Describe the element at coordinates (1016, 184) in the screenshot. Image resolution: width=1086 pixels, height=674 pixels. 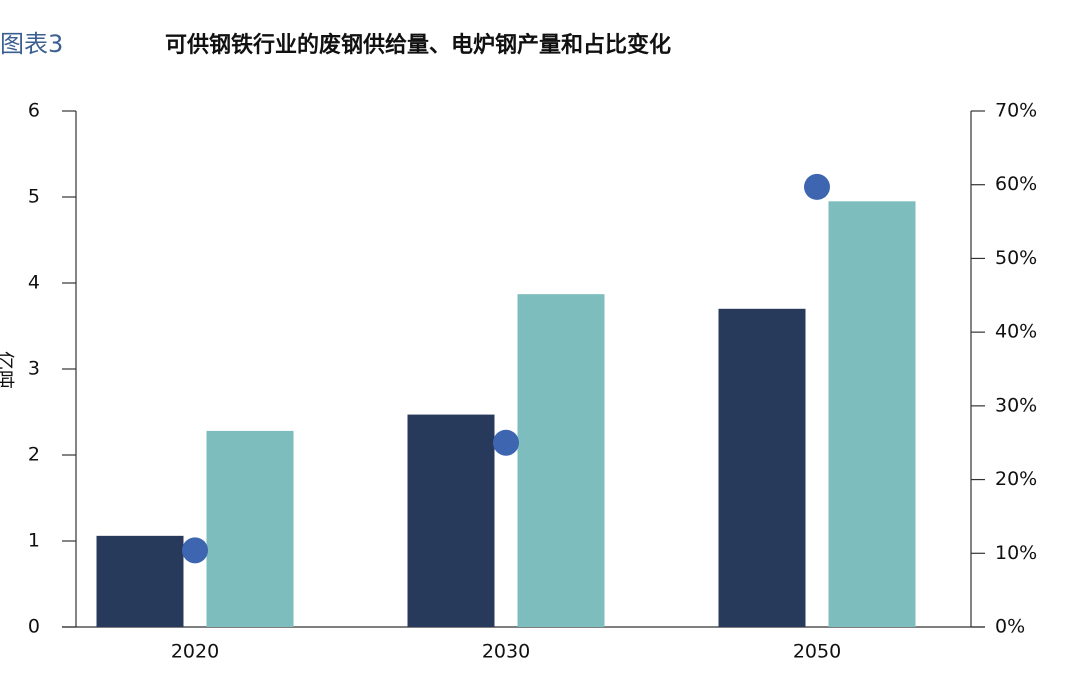
I see `y2-tick-label: 60%` at that location.